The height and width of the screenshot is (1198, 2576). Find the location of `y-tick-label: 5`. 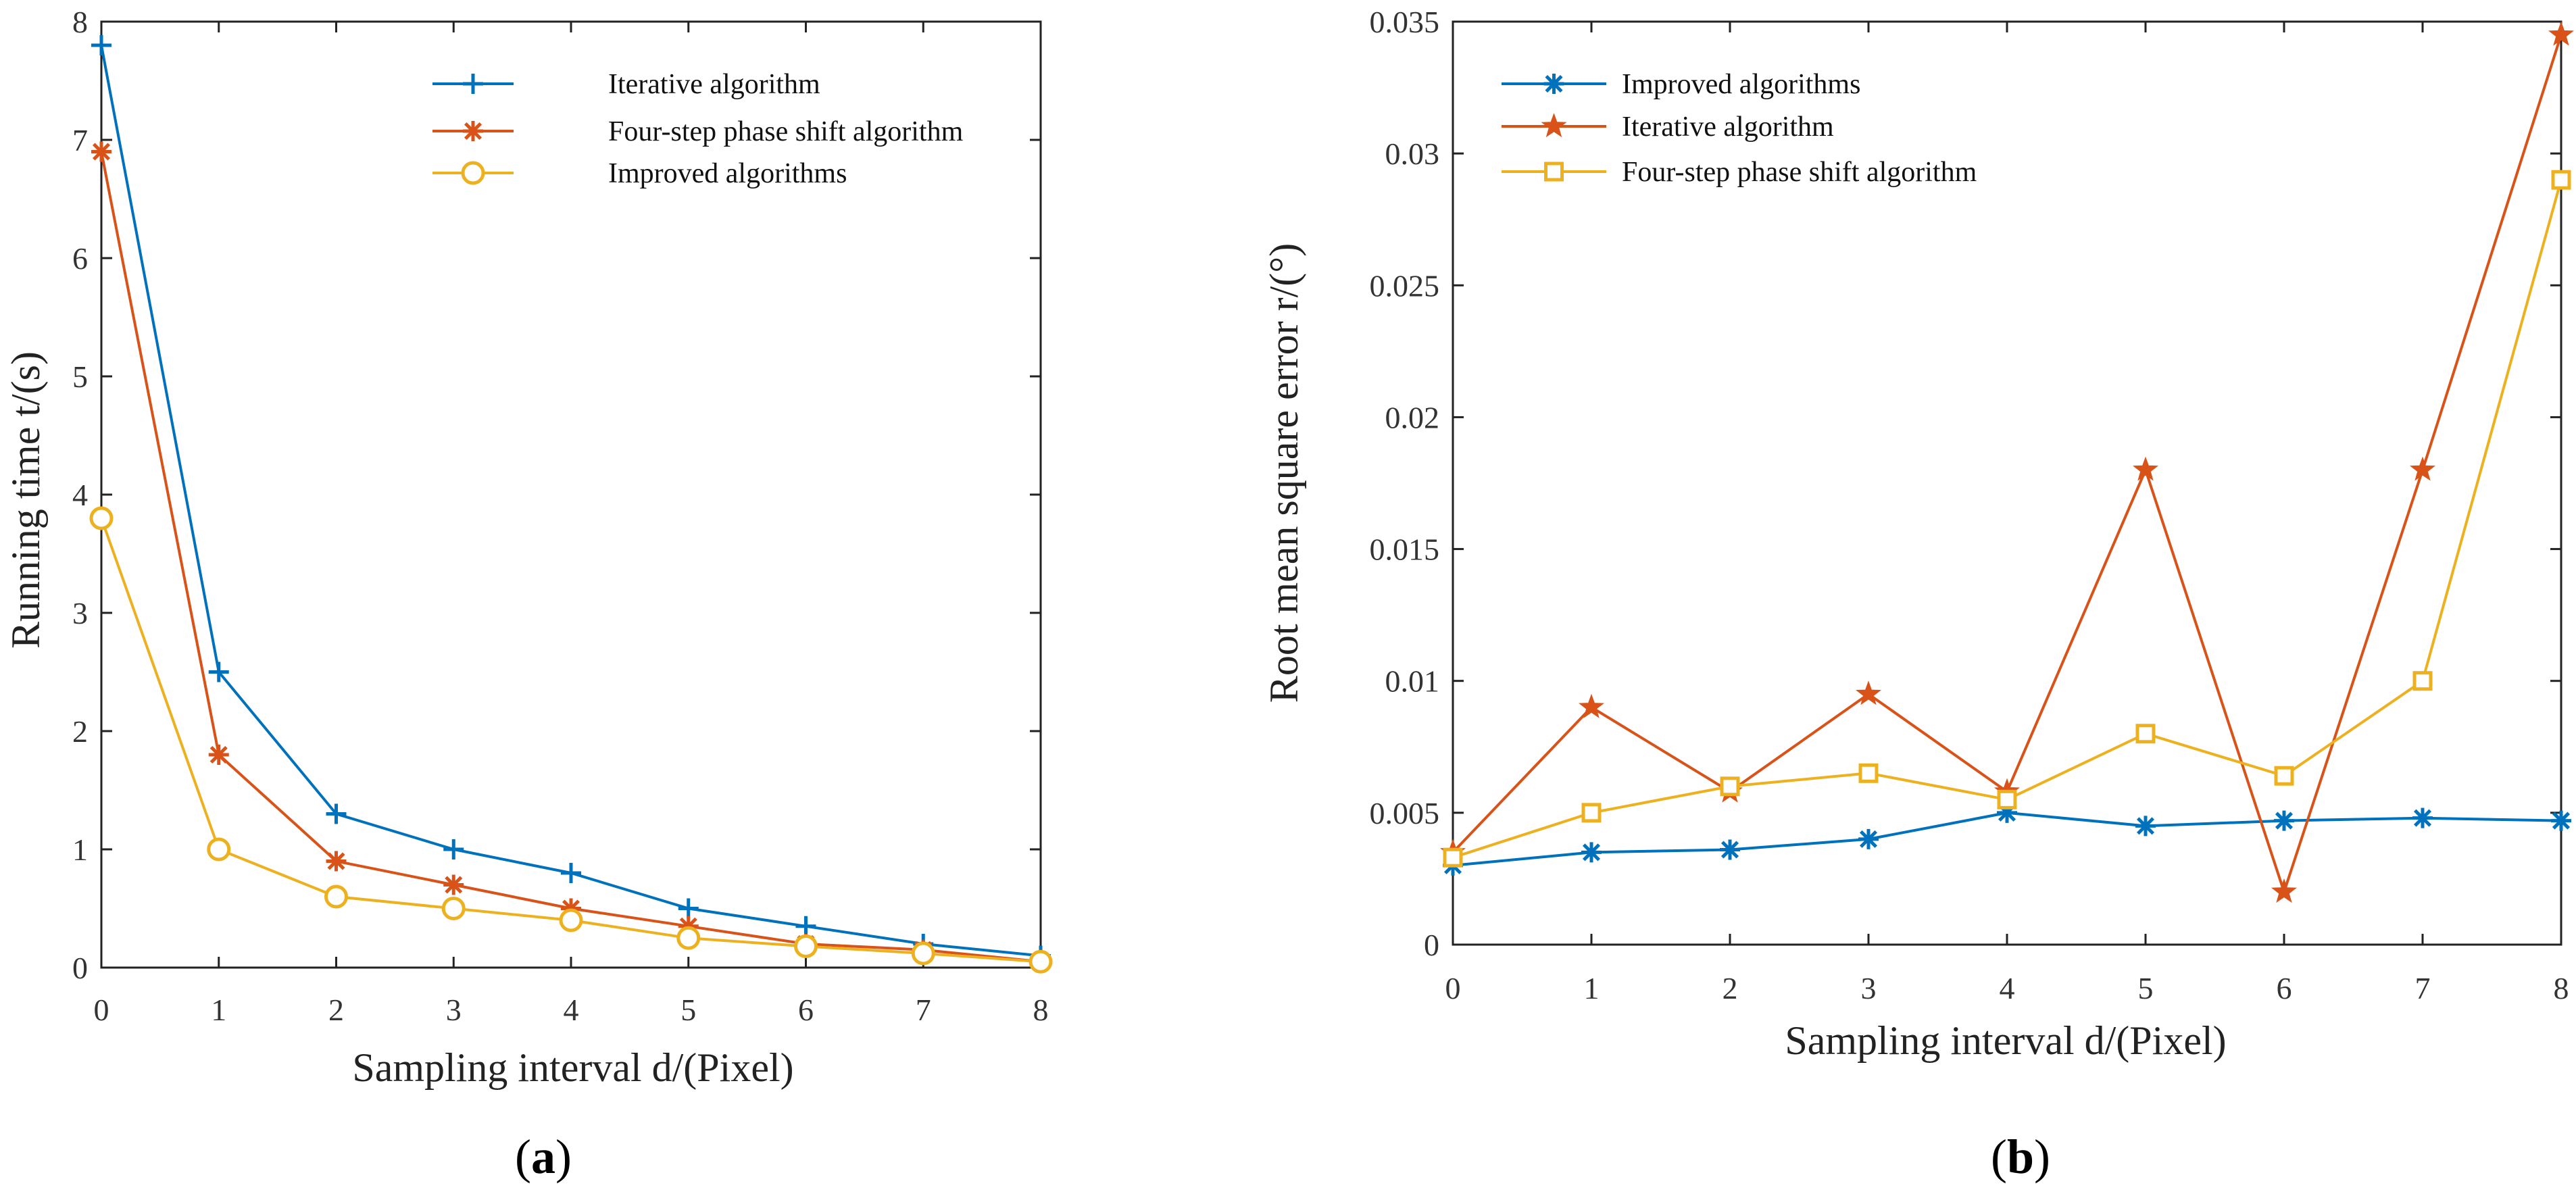

y-tick-label: 5 is located at coordinates (80, 376).